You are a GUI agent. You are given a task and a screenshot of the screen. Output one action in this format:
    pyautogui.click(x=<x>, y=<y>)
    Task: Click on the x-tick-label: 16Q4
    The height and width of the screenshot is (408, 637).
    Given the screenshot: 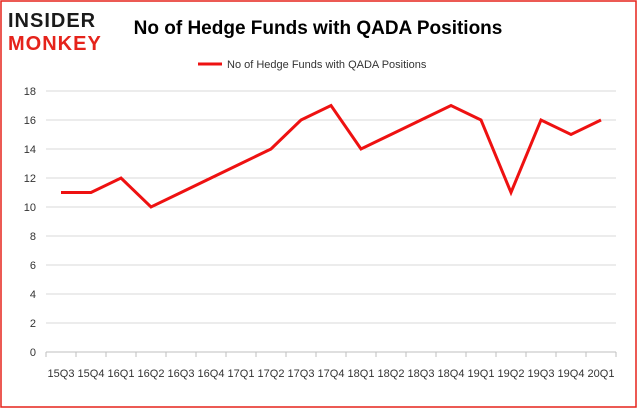 What is the action you would take?
    pyautogui.click(x=211, y=374)
    